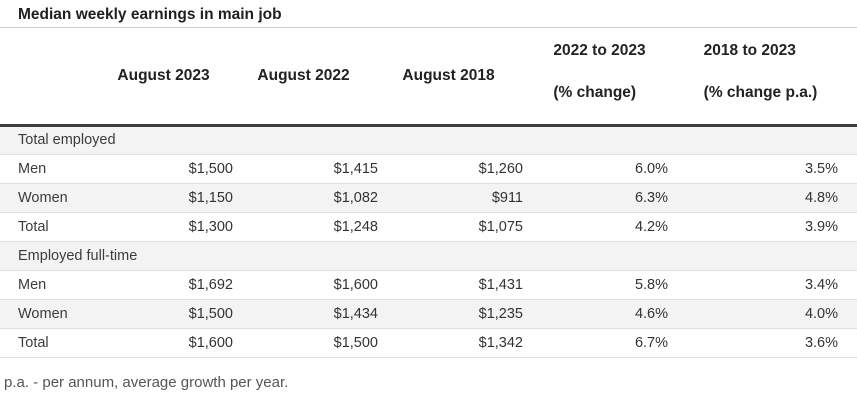  What do you see at coordinates (317, 169) in the screenshot?
I see `cell-aug2022: $1,415` at bounding box center [317, 169].